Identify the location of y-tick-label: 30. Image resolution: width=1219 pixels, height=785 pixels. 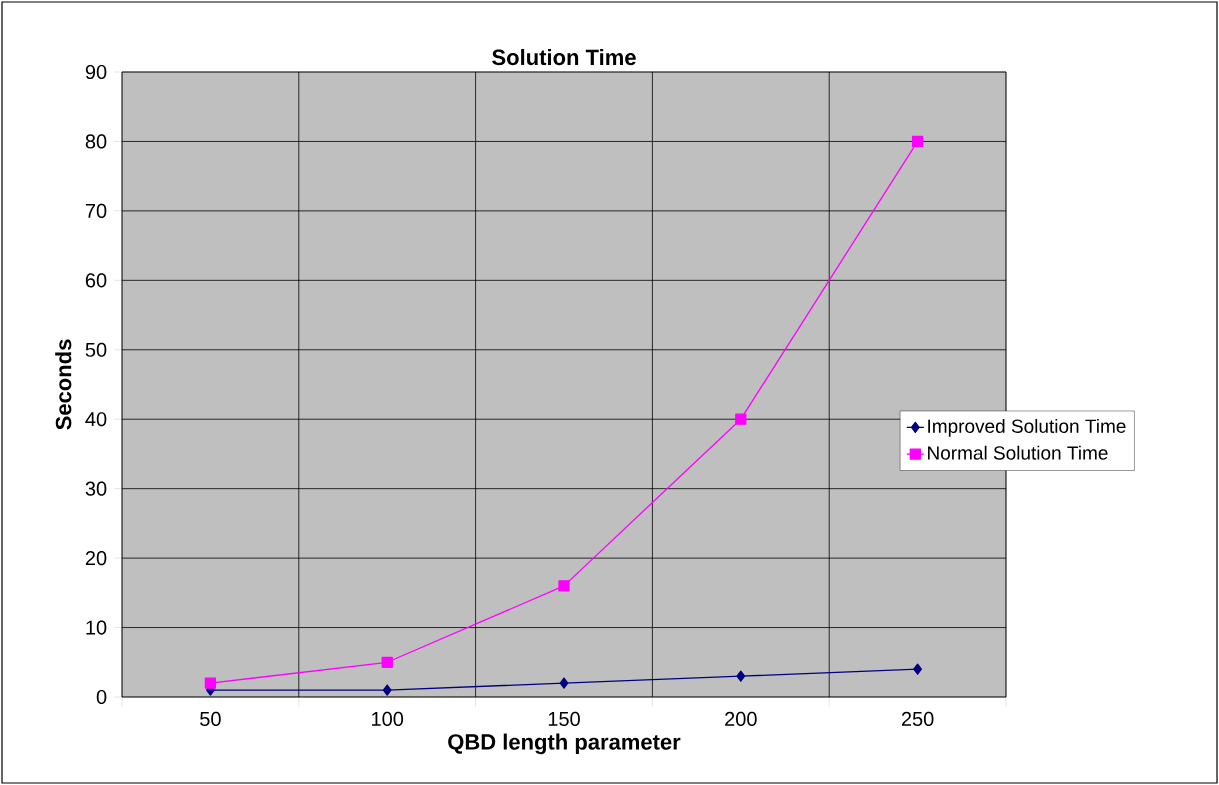
(96, 488).